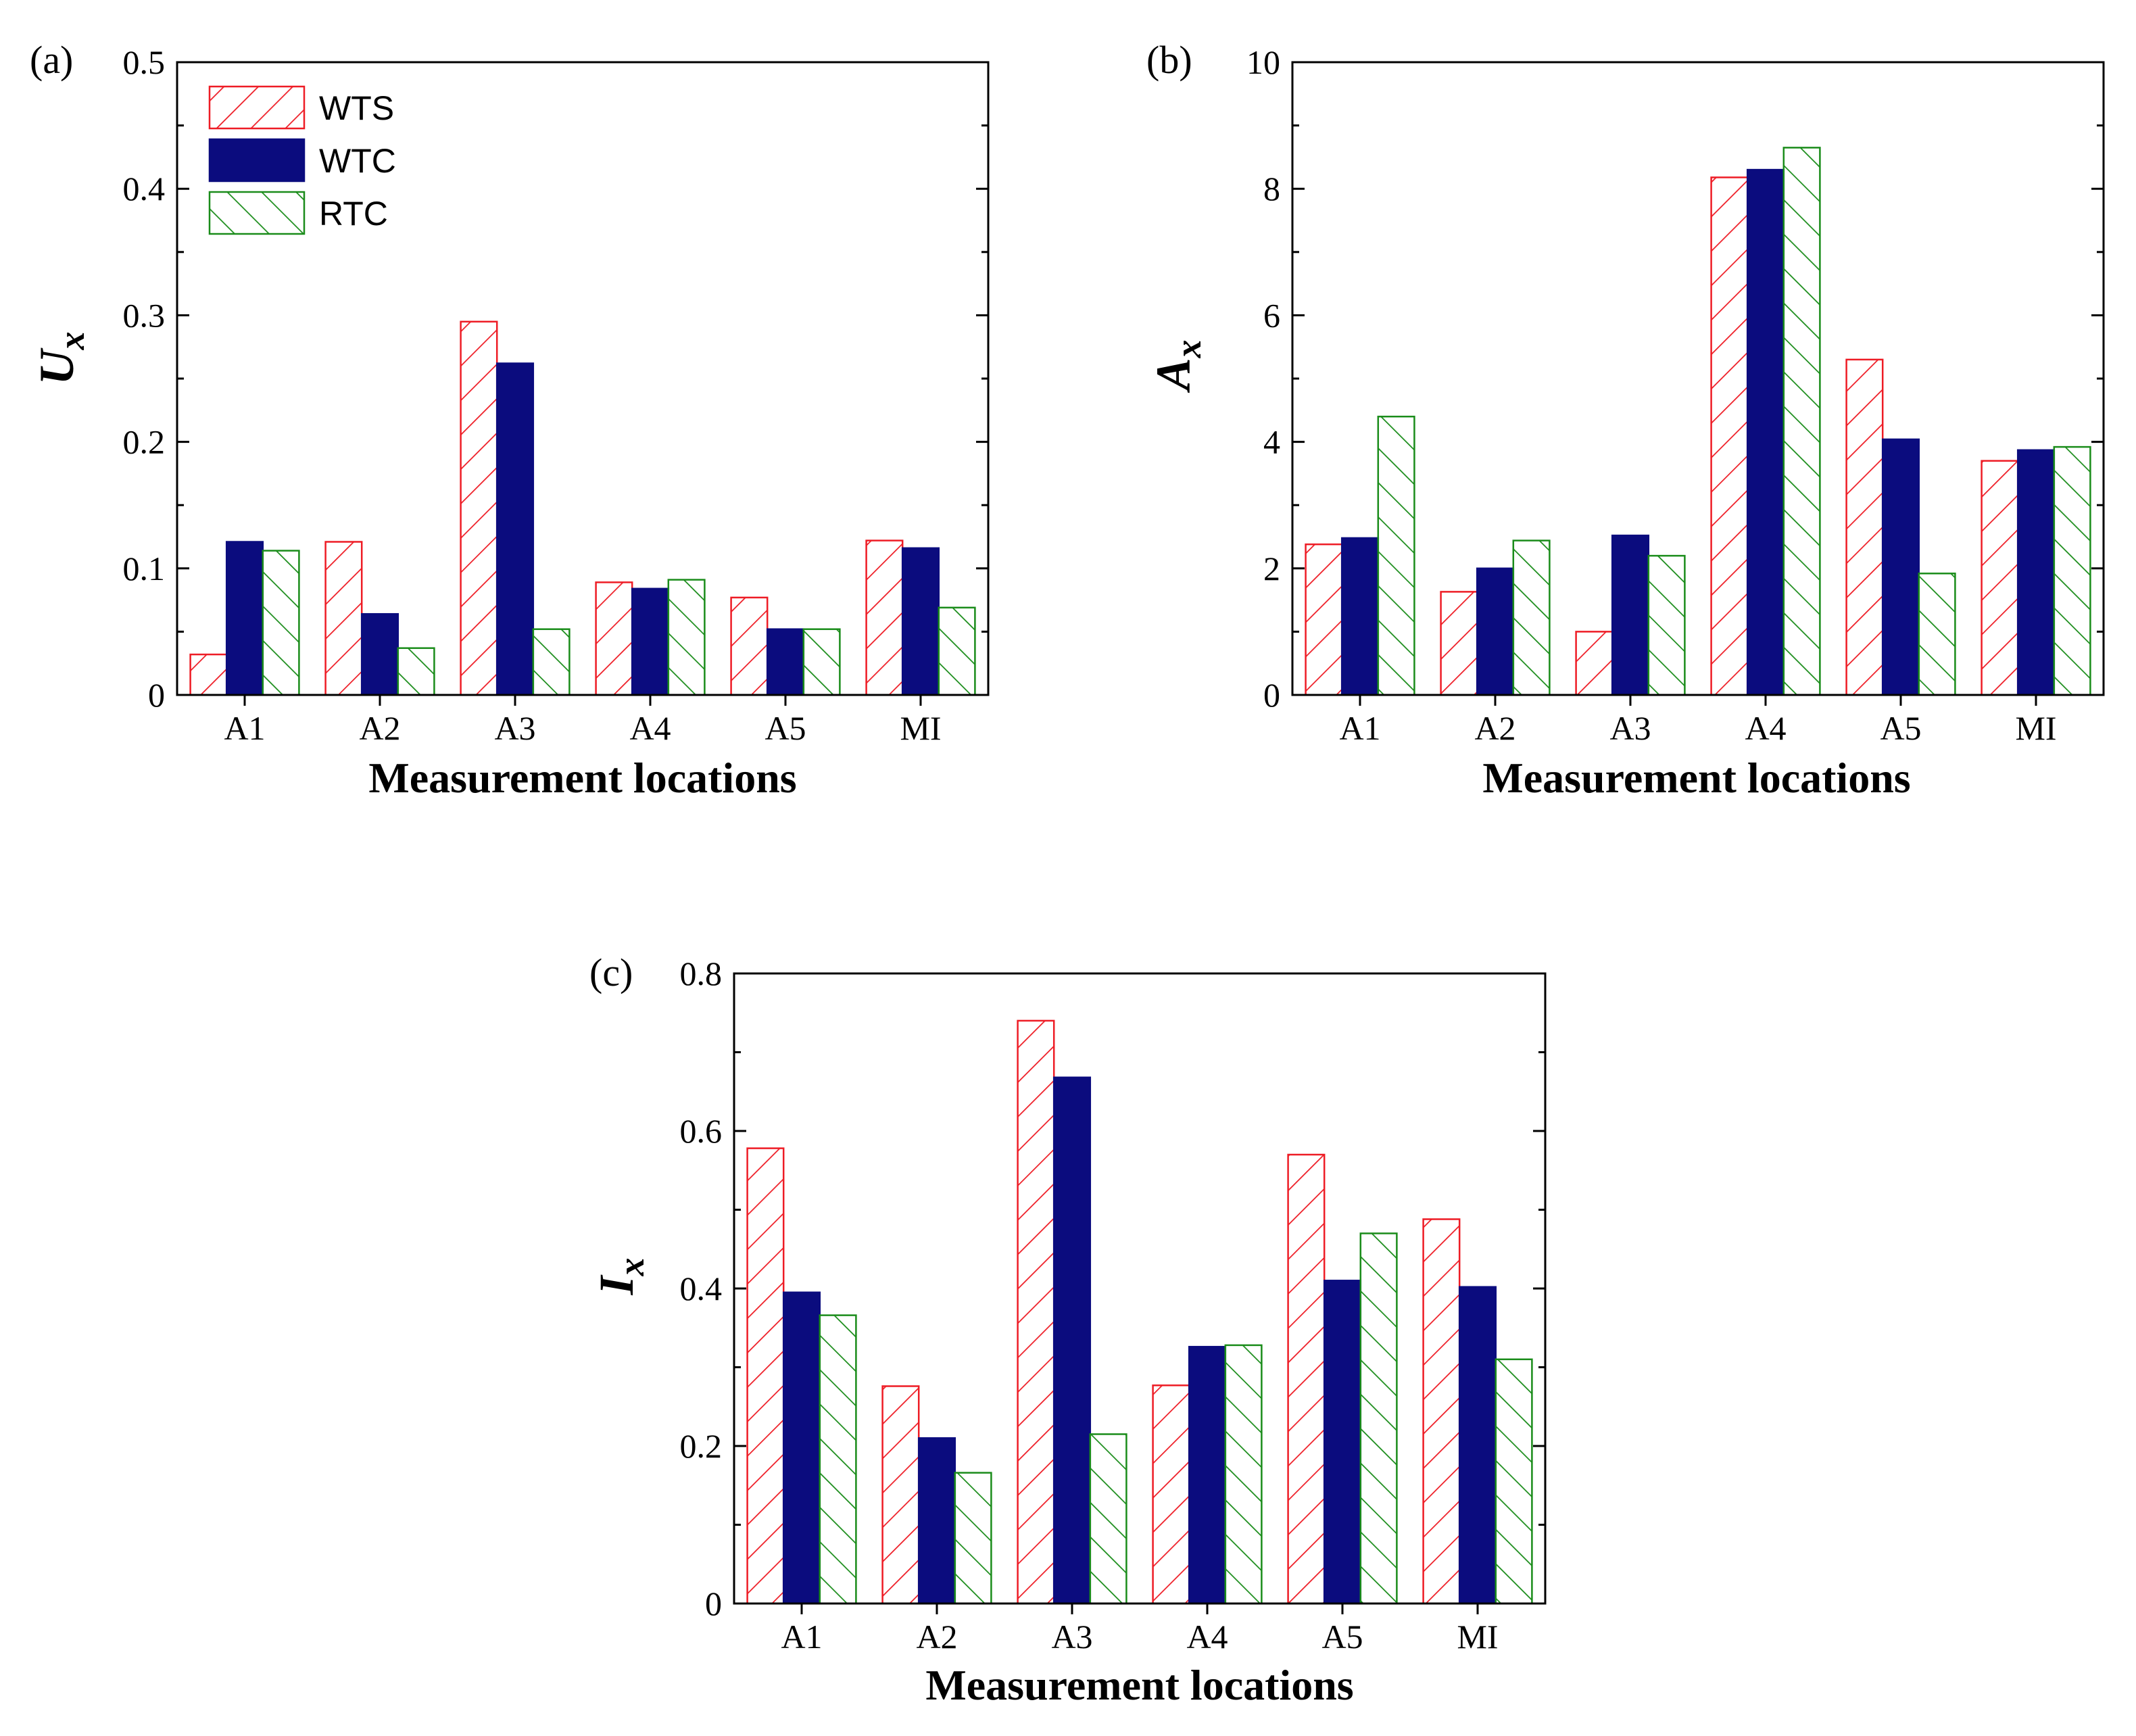  Describe the element at coordinates (1108, 1519) in the screenshot. I see `bar-c-rtc-a3` at that location.